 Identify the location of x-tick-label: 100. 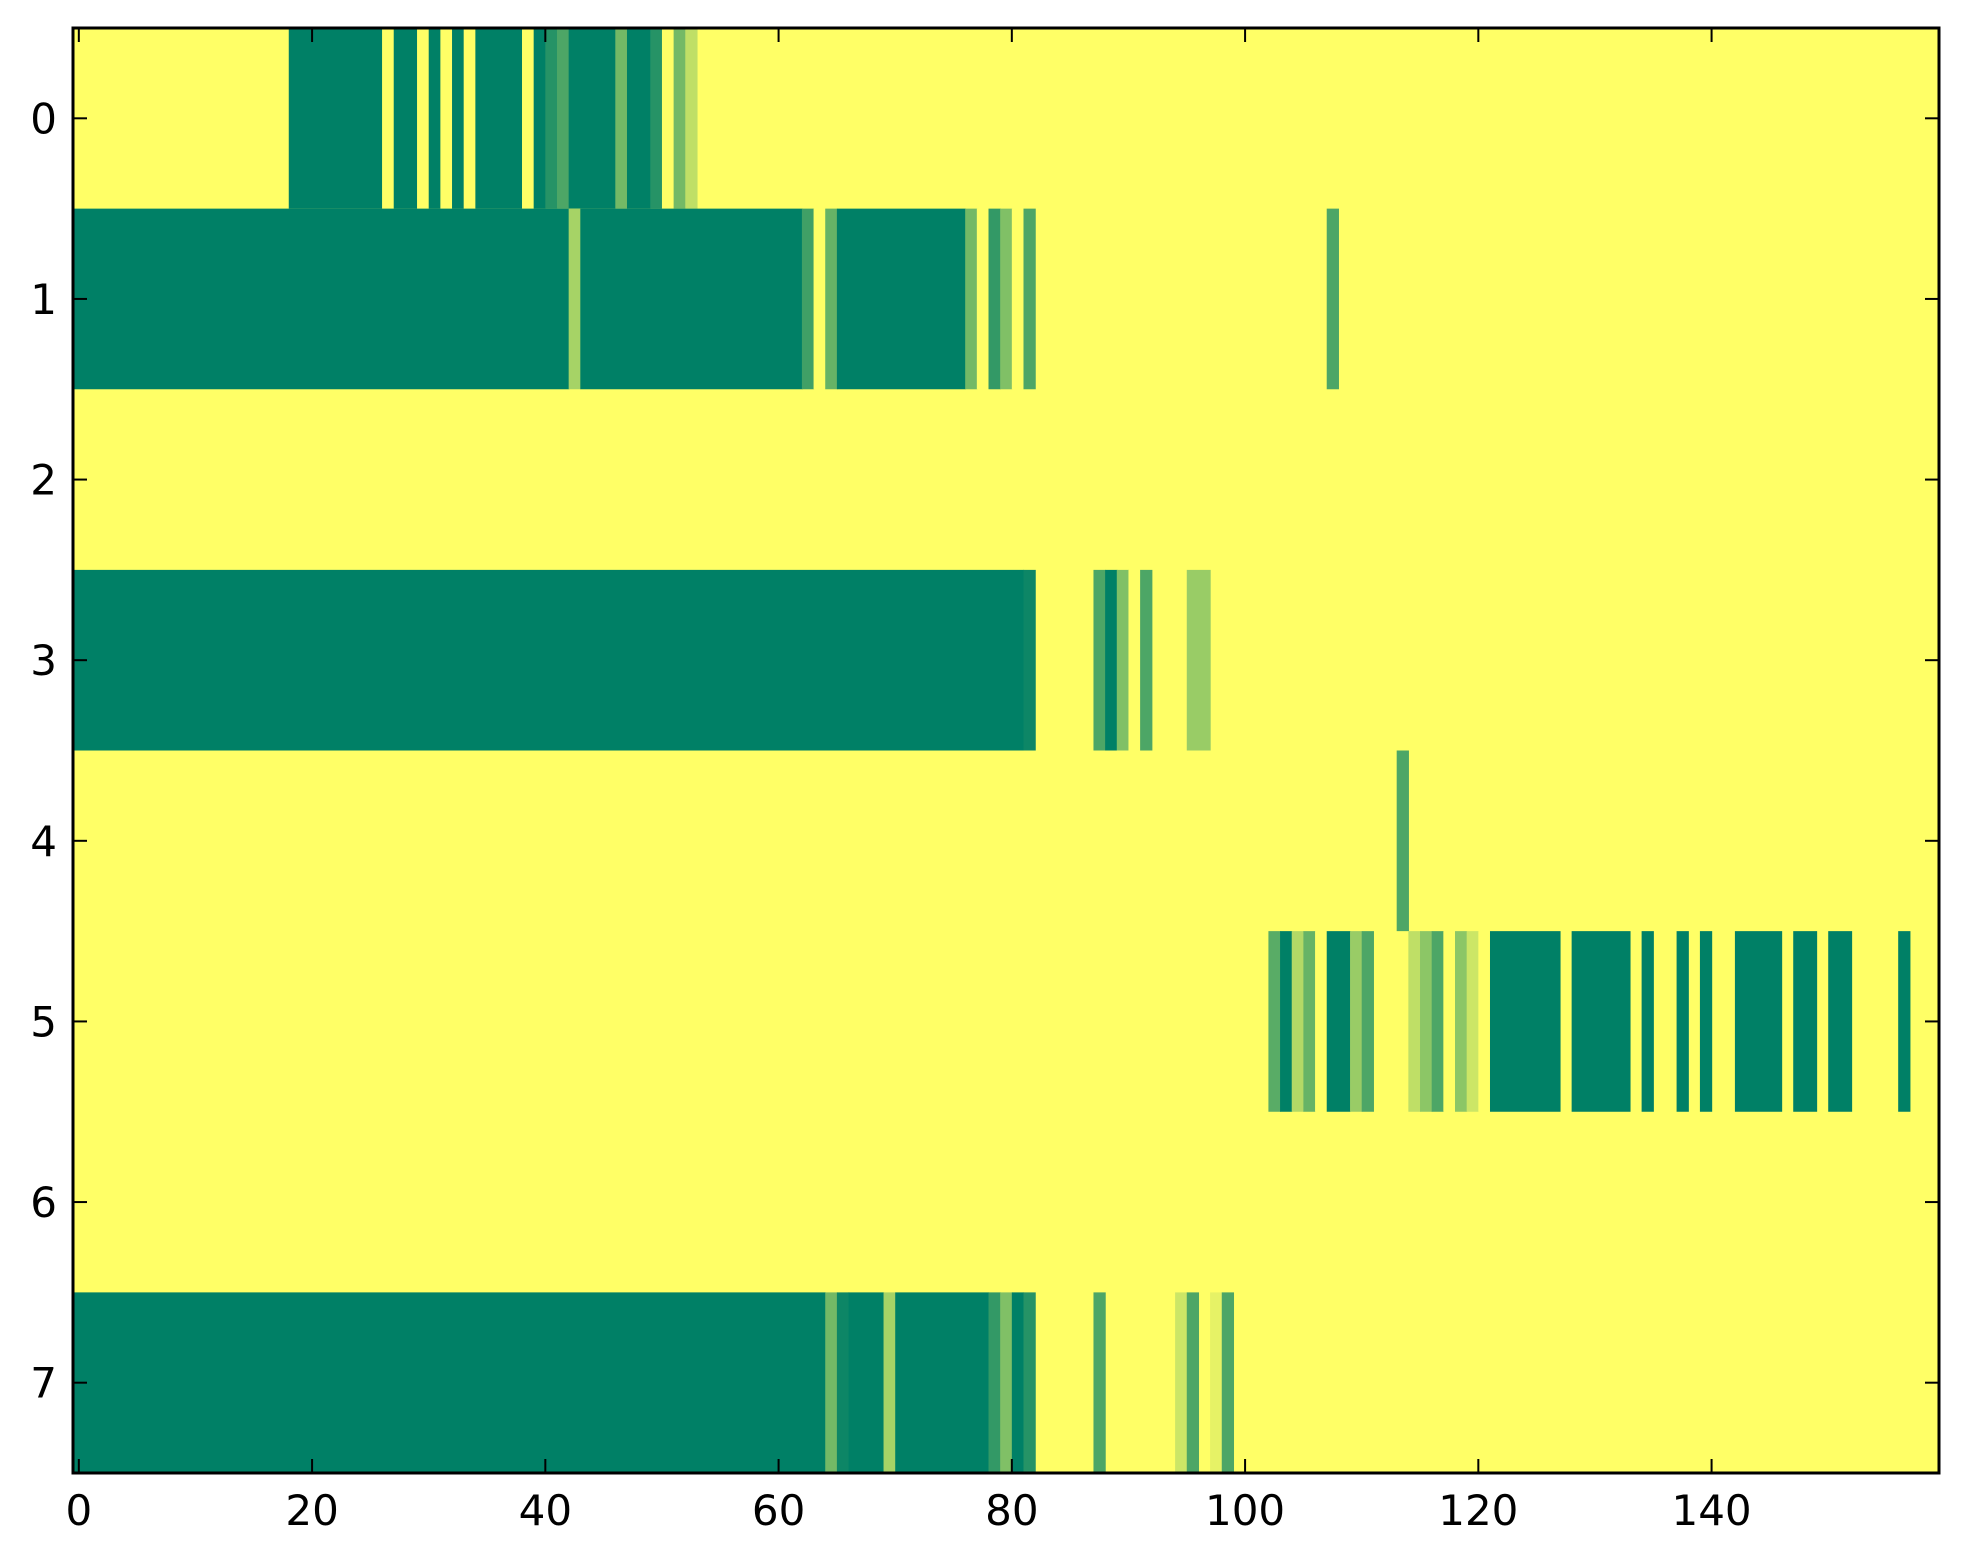
(1245, 1510).